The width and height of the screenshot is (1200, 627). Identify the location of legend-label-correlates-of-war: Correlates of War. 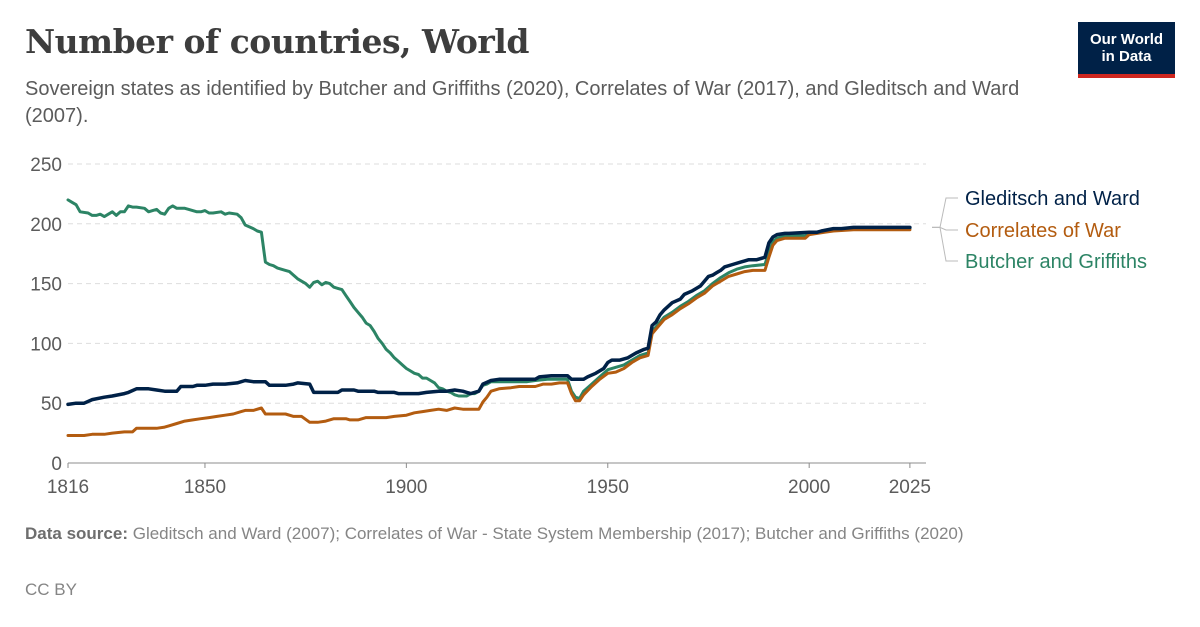
(1043, 231).